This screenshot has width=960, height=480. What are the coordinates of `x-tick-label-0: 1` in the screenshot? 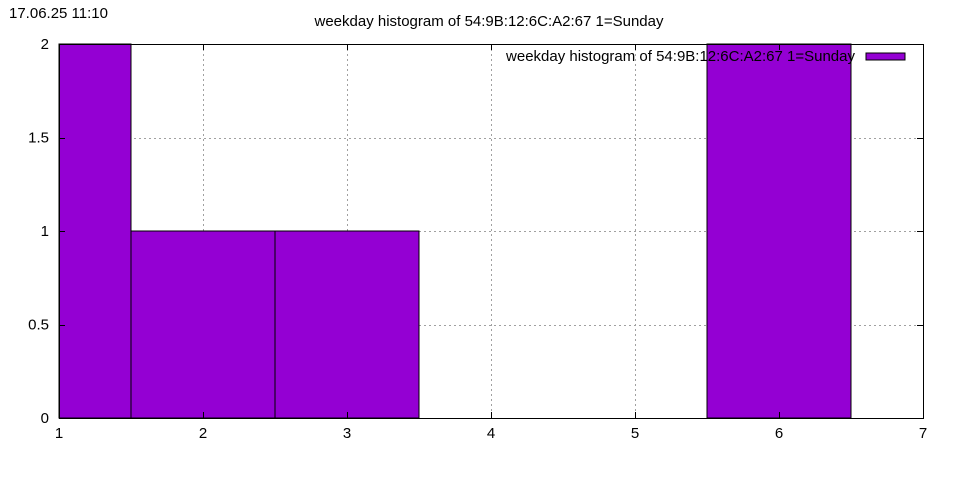 It's located at (59, 433).